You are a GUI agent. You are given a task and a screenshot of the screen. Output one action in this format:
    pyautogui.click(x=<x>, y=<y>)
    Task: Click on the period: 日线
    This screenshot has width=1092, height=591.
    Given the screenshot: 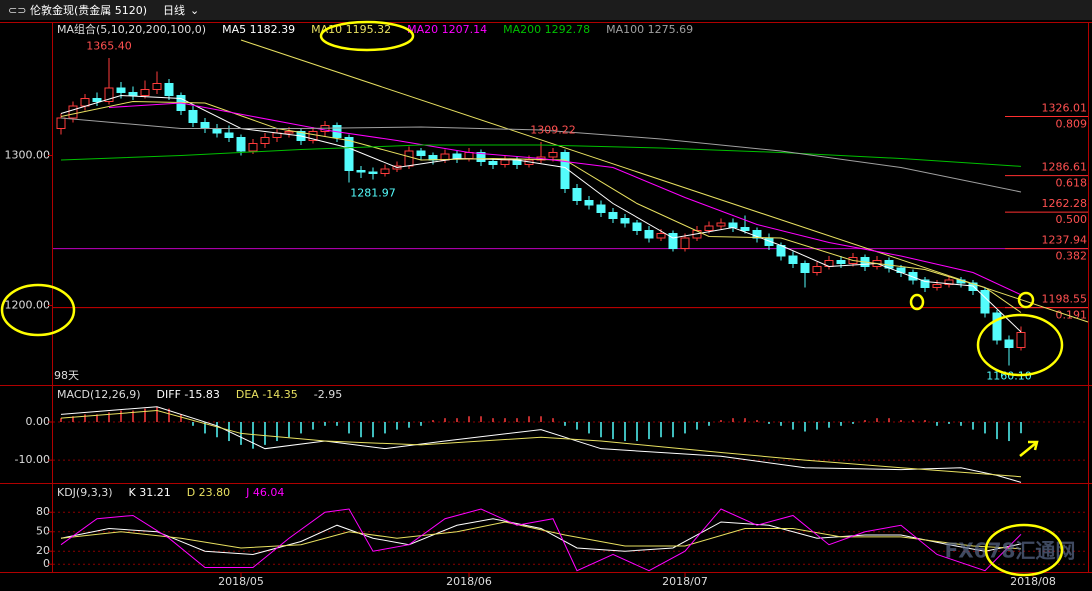 What is the action you would take?
    pyautogui.click(x=174, y=10)
    